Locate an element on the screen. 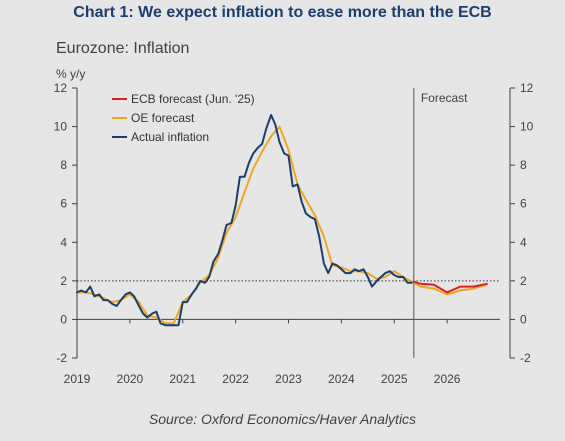 Image resolution: width=565 pixels, height=441 pixels. y-tick-label-left: 6 is located at coordinates (63, 204).